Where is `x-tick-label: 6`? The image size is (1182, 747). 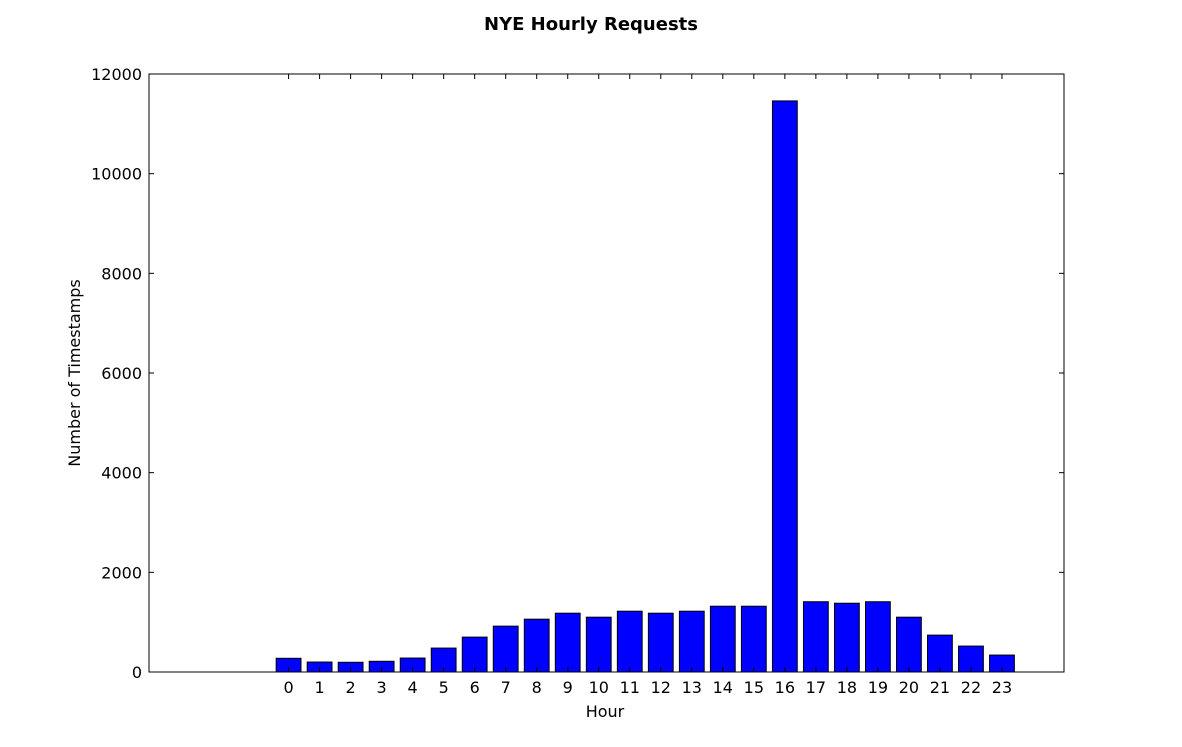 x-tick-label: 6 is located at coordinates (475, 687).